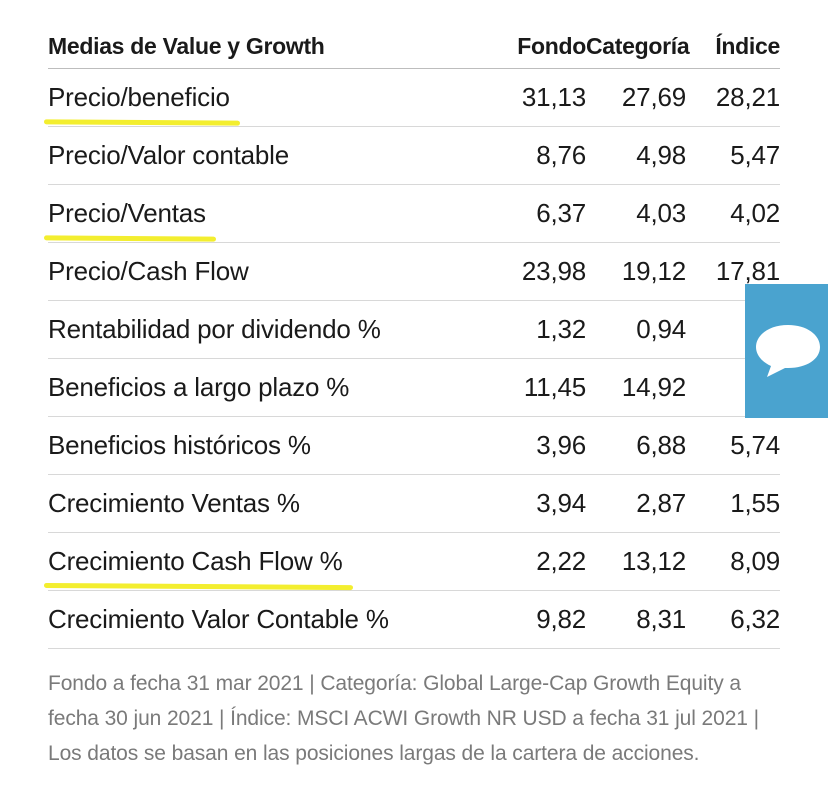  I want to click on table-row: Beneficios históricos % 3,96 6,88 5,74, so click(414, 445).